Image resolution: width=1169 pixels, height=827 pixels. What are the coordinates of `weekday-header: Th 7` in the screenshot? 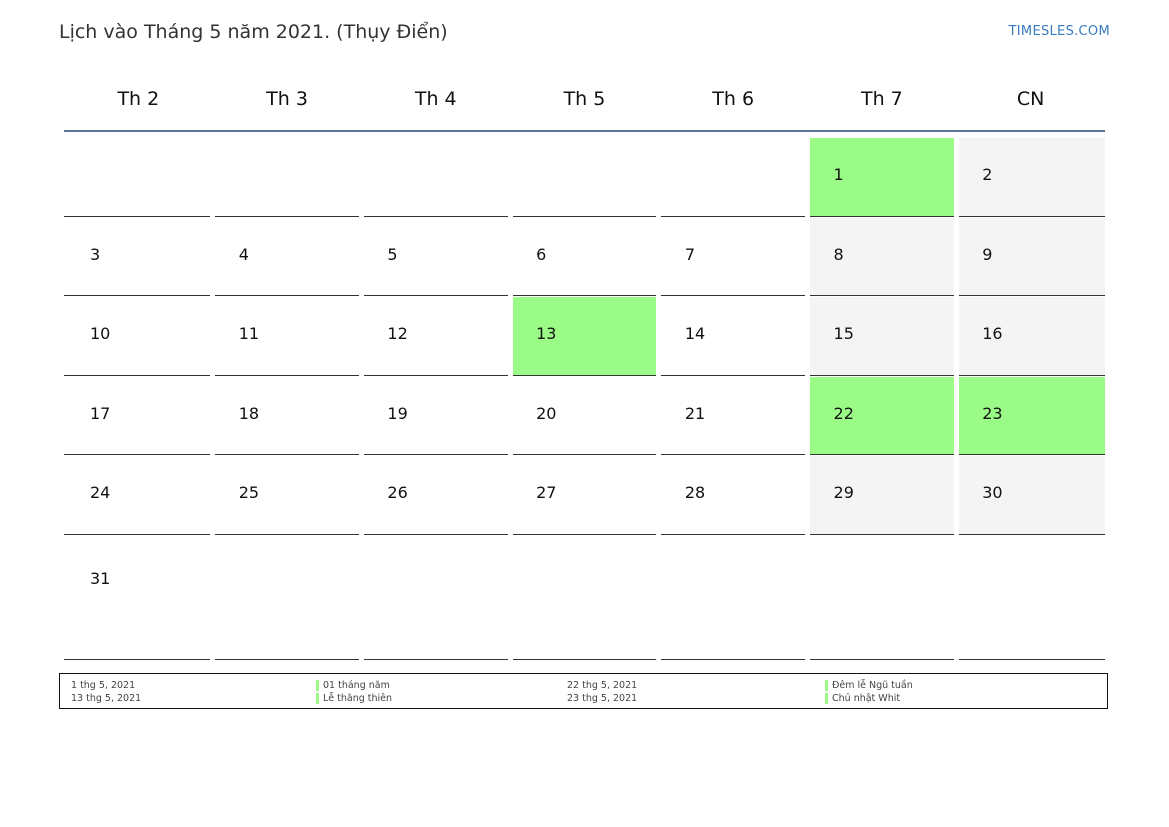 It's located at (881, 99).